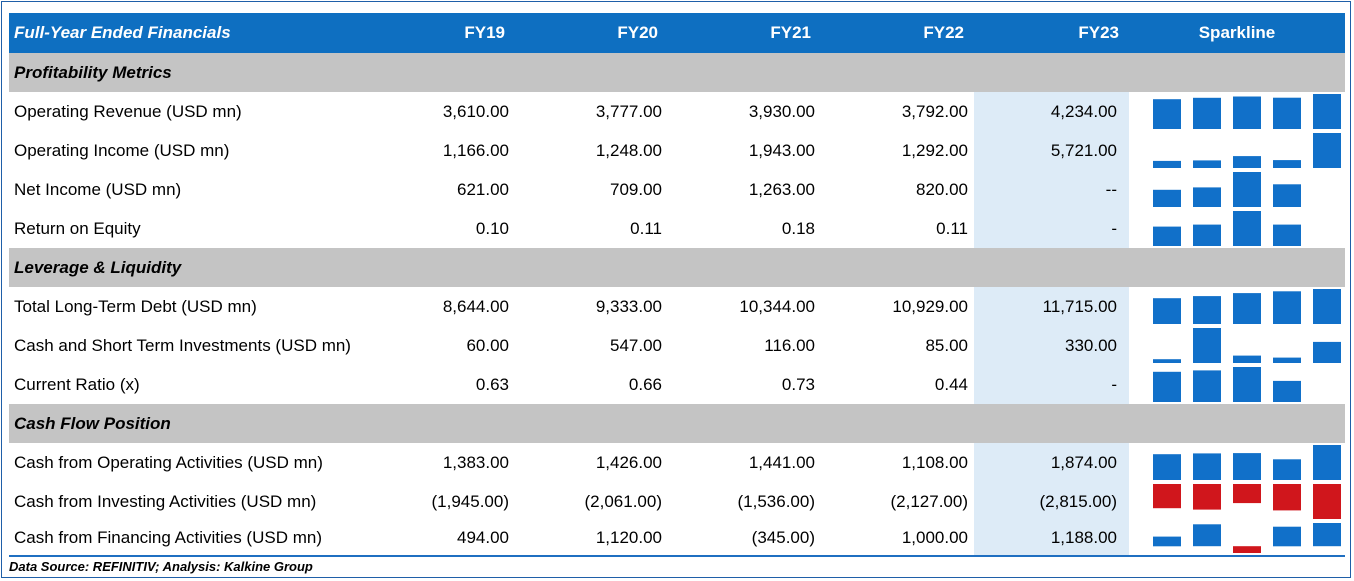  I want to click on metric-label: Cash from Operating Activities (USD mn), so click(168, 462).